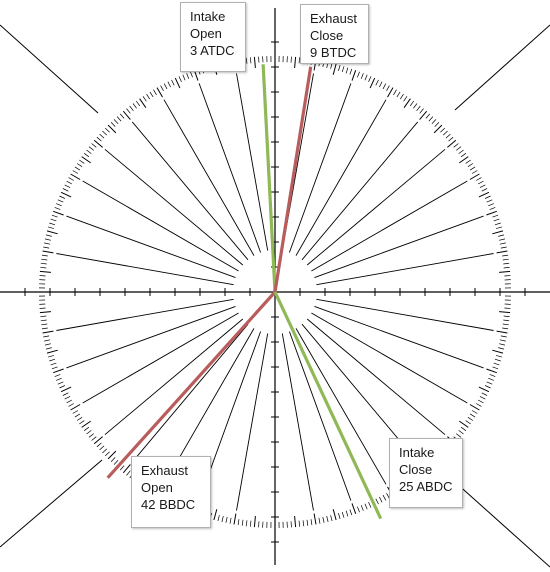  I want to click on callout-line: Exhaust, so click(333, 18).